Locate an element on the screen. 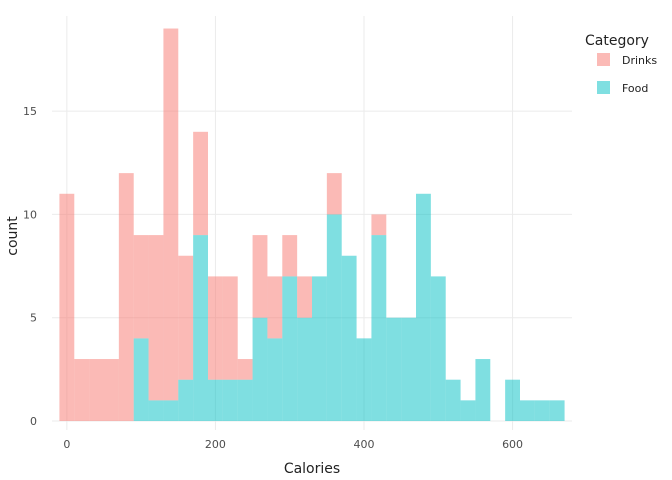 The image size is (672, 480). legend-swatch-drinks is located at coordinates (603, 59).